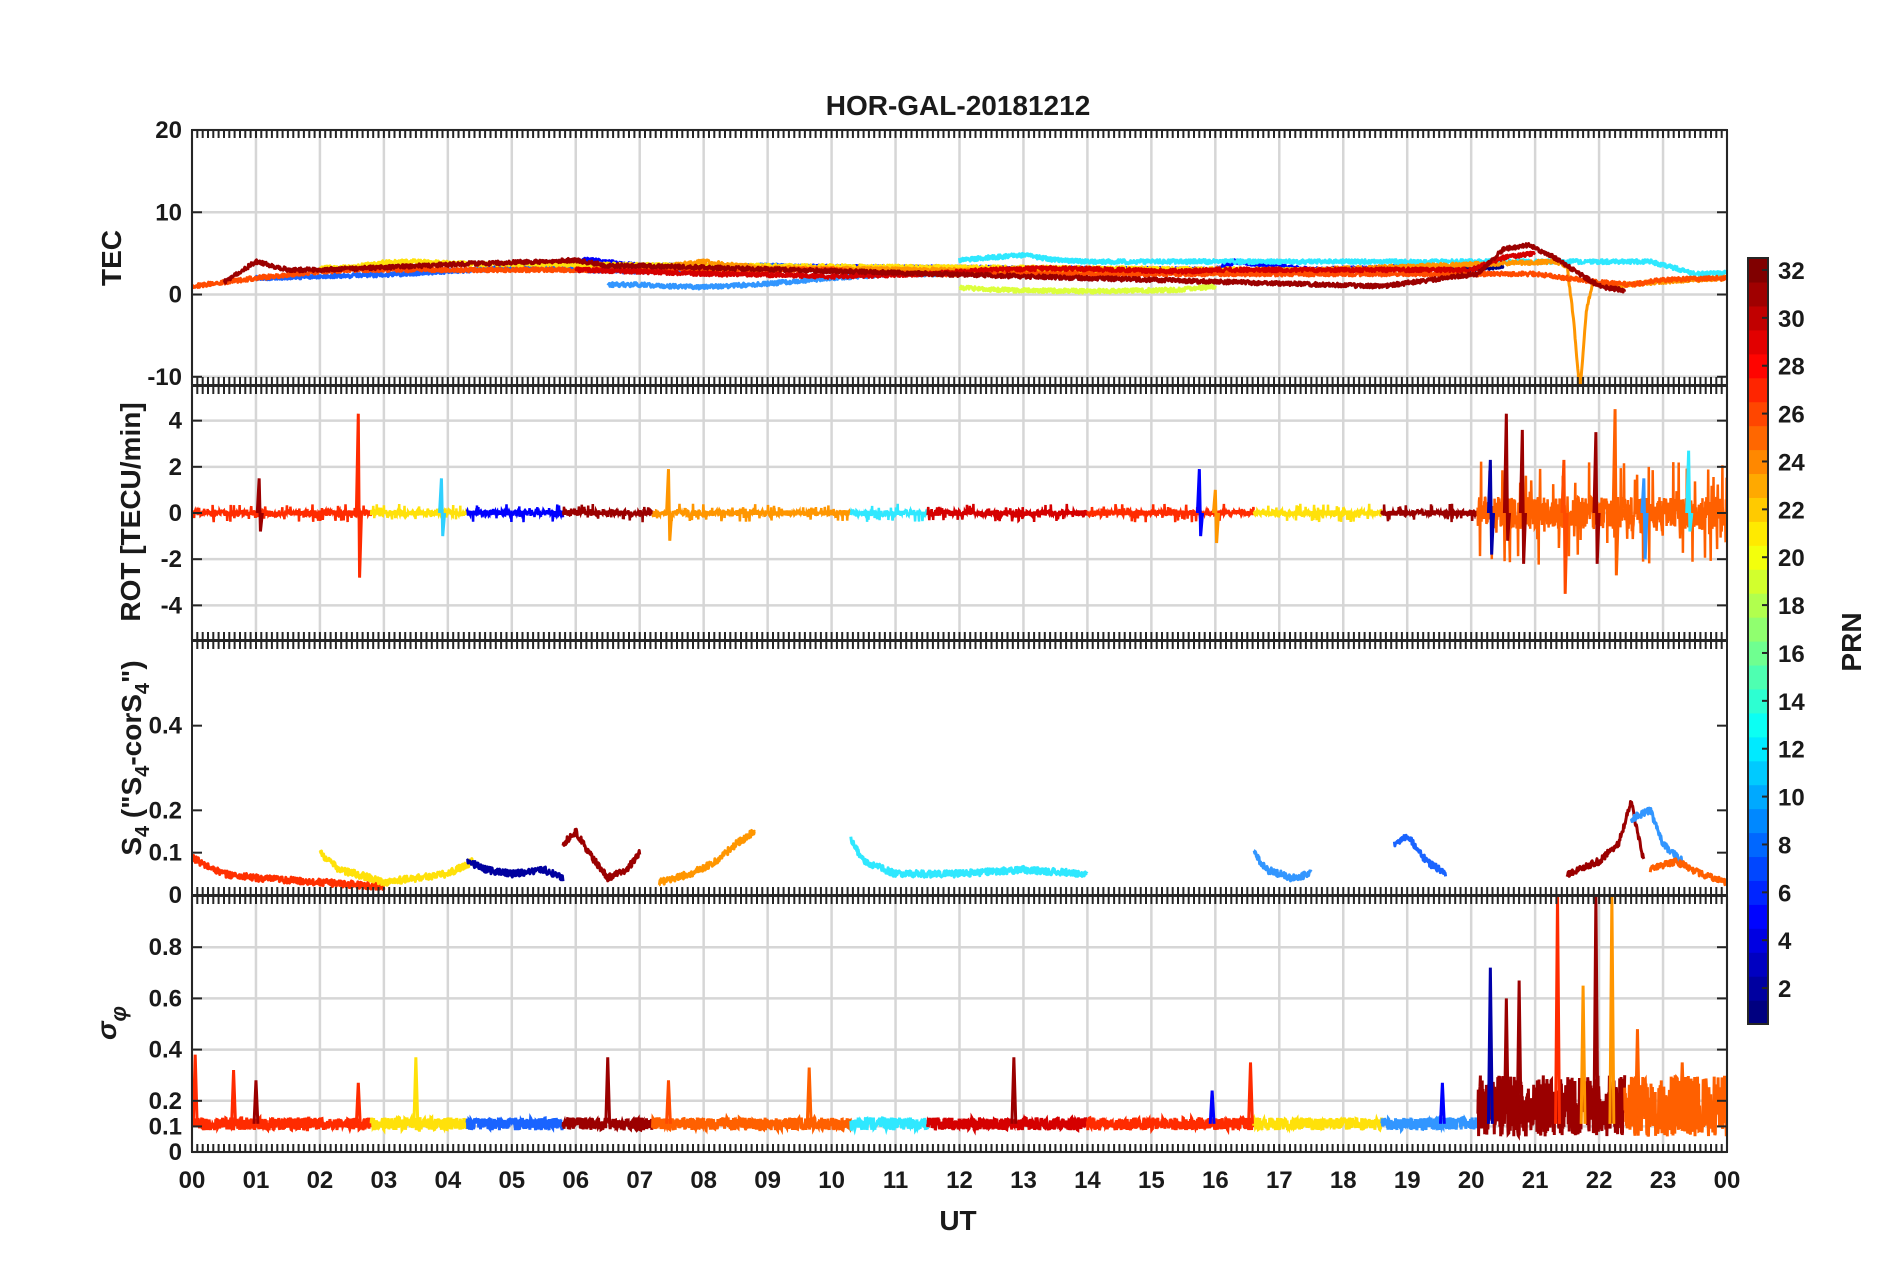  Describe the element at coordinates (172, 605) in the screenshot. I see `y-tick-label: -4` at that location.